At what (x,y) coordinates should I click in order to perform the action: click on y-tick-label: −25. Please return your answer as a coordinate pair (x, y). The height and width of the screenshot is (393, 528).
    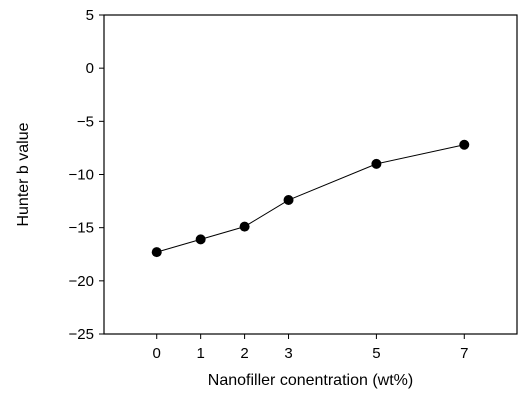
    Looking at the image, I should click on (81, 334).